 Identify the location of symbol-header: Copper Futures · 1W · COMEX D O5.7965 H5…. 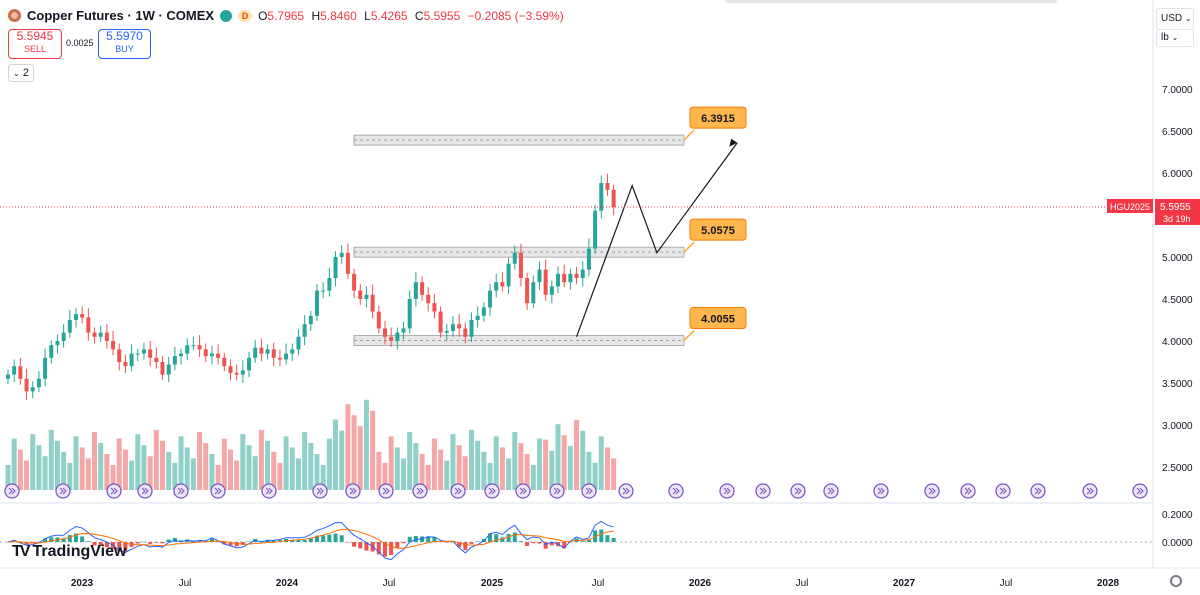
(288, 15).